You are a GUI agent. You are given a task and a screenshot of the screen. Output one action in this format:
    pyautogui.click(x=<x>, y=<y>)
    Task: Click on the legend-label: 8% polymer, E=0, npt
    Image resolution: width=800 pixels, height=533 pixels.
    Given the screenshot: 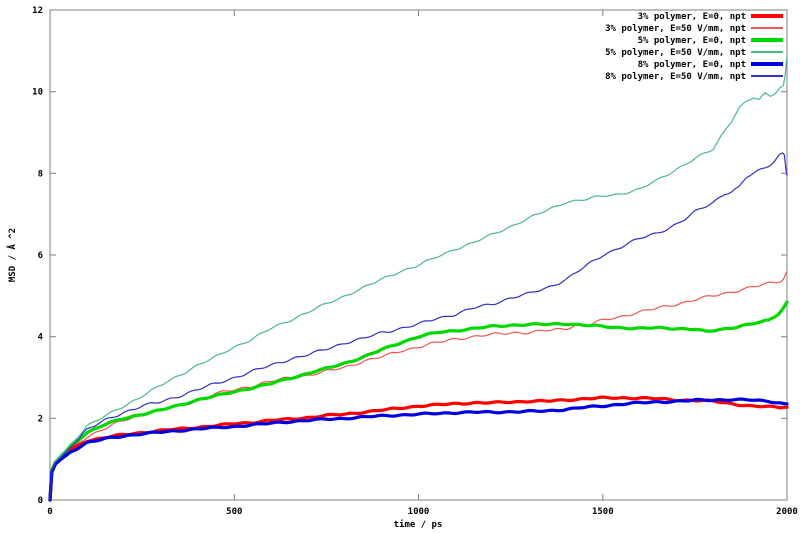 What is the action you would take?
    pyautogui.click(x=692, y=65)
    